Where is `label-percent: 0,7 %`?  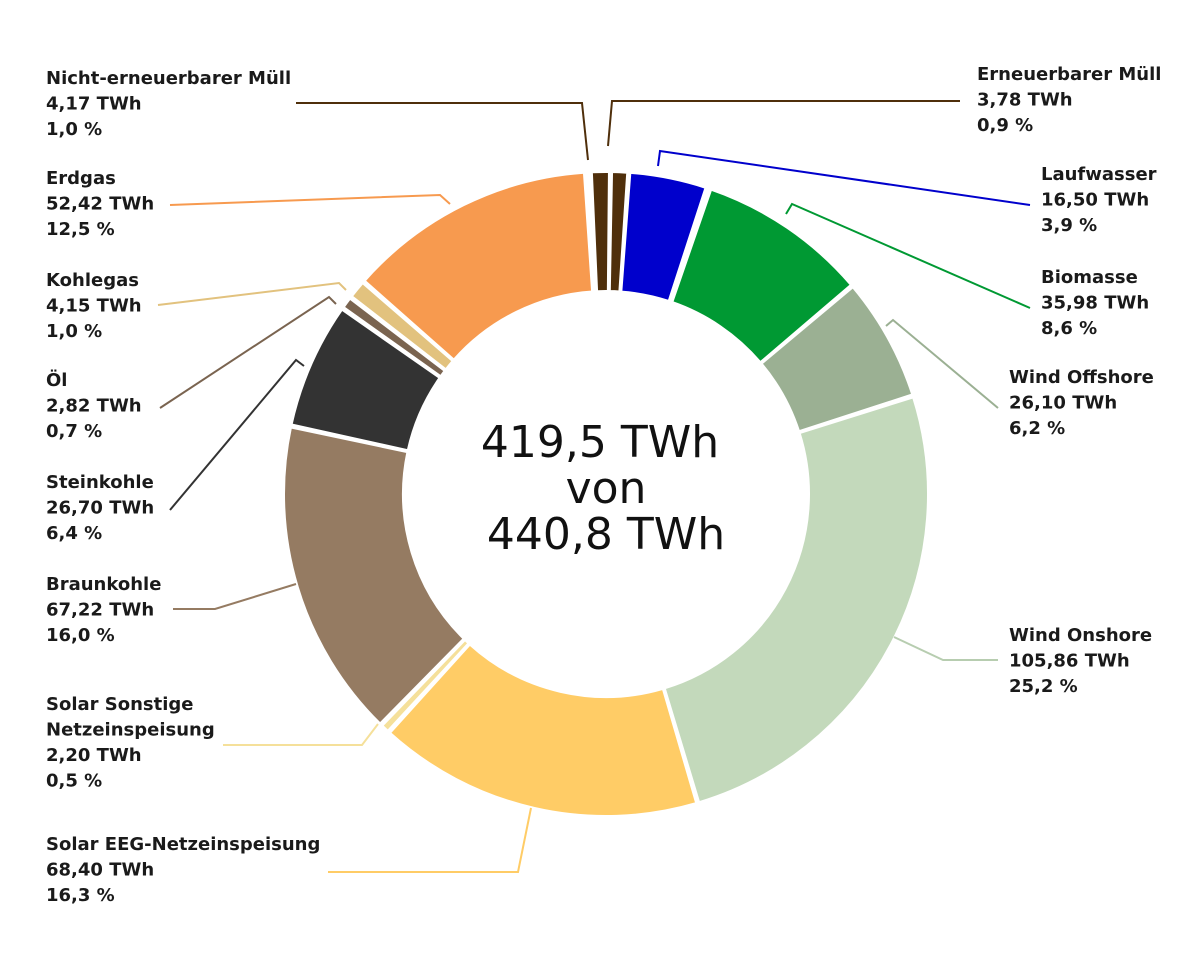
label-percent: 0,7 % is located at coordinates (74, 431).